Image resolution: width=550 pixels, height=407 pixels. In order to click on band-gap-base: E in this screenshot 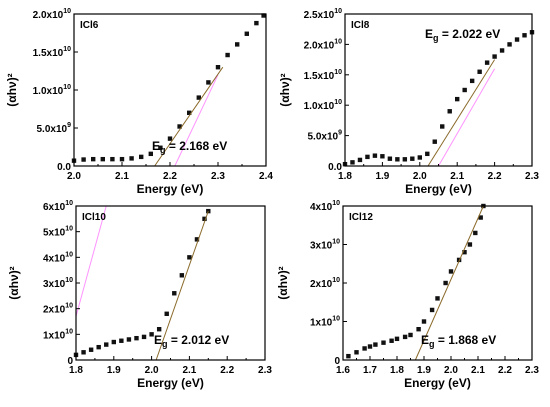, I will do `click(156, 146)`.